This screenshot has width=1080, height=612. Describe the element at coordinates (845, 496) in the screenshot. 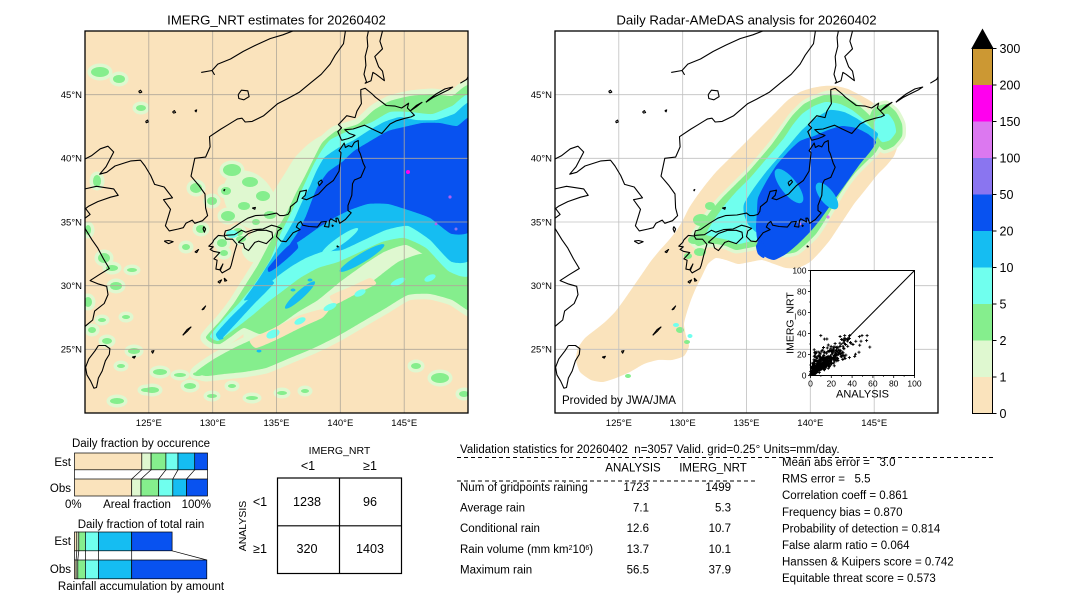

I see `svg-text: Correlation coeff = 0.861` at that location.